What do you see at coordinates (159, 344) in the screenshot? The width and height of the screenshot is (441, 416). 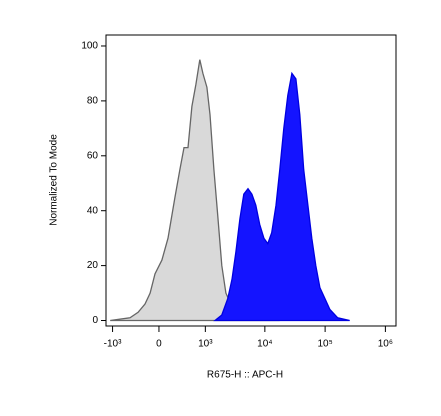 I see `x-tick-label: 0` at bounding box center [159, 344].